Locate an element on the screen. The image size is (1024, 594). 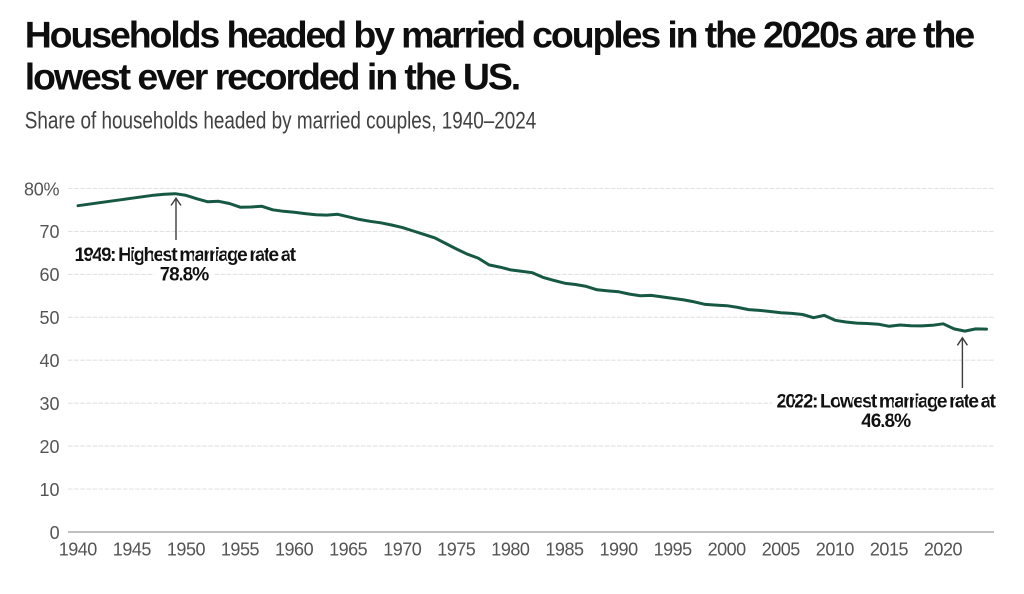
svg-text: 20 is located at coordinates (50, 447).